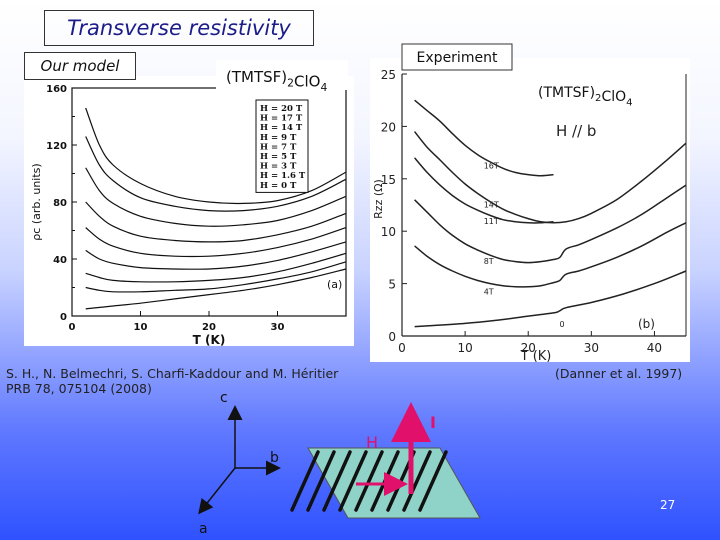 The image size is (720, 540). I want to click on a-axis-label: a, so click(203, 529).